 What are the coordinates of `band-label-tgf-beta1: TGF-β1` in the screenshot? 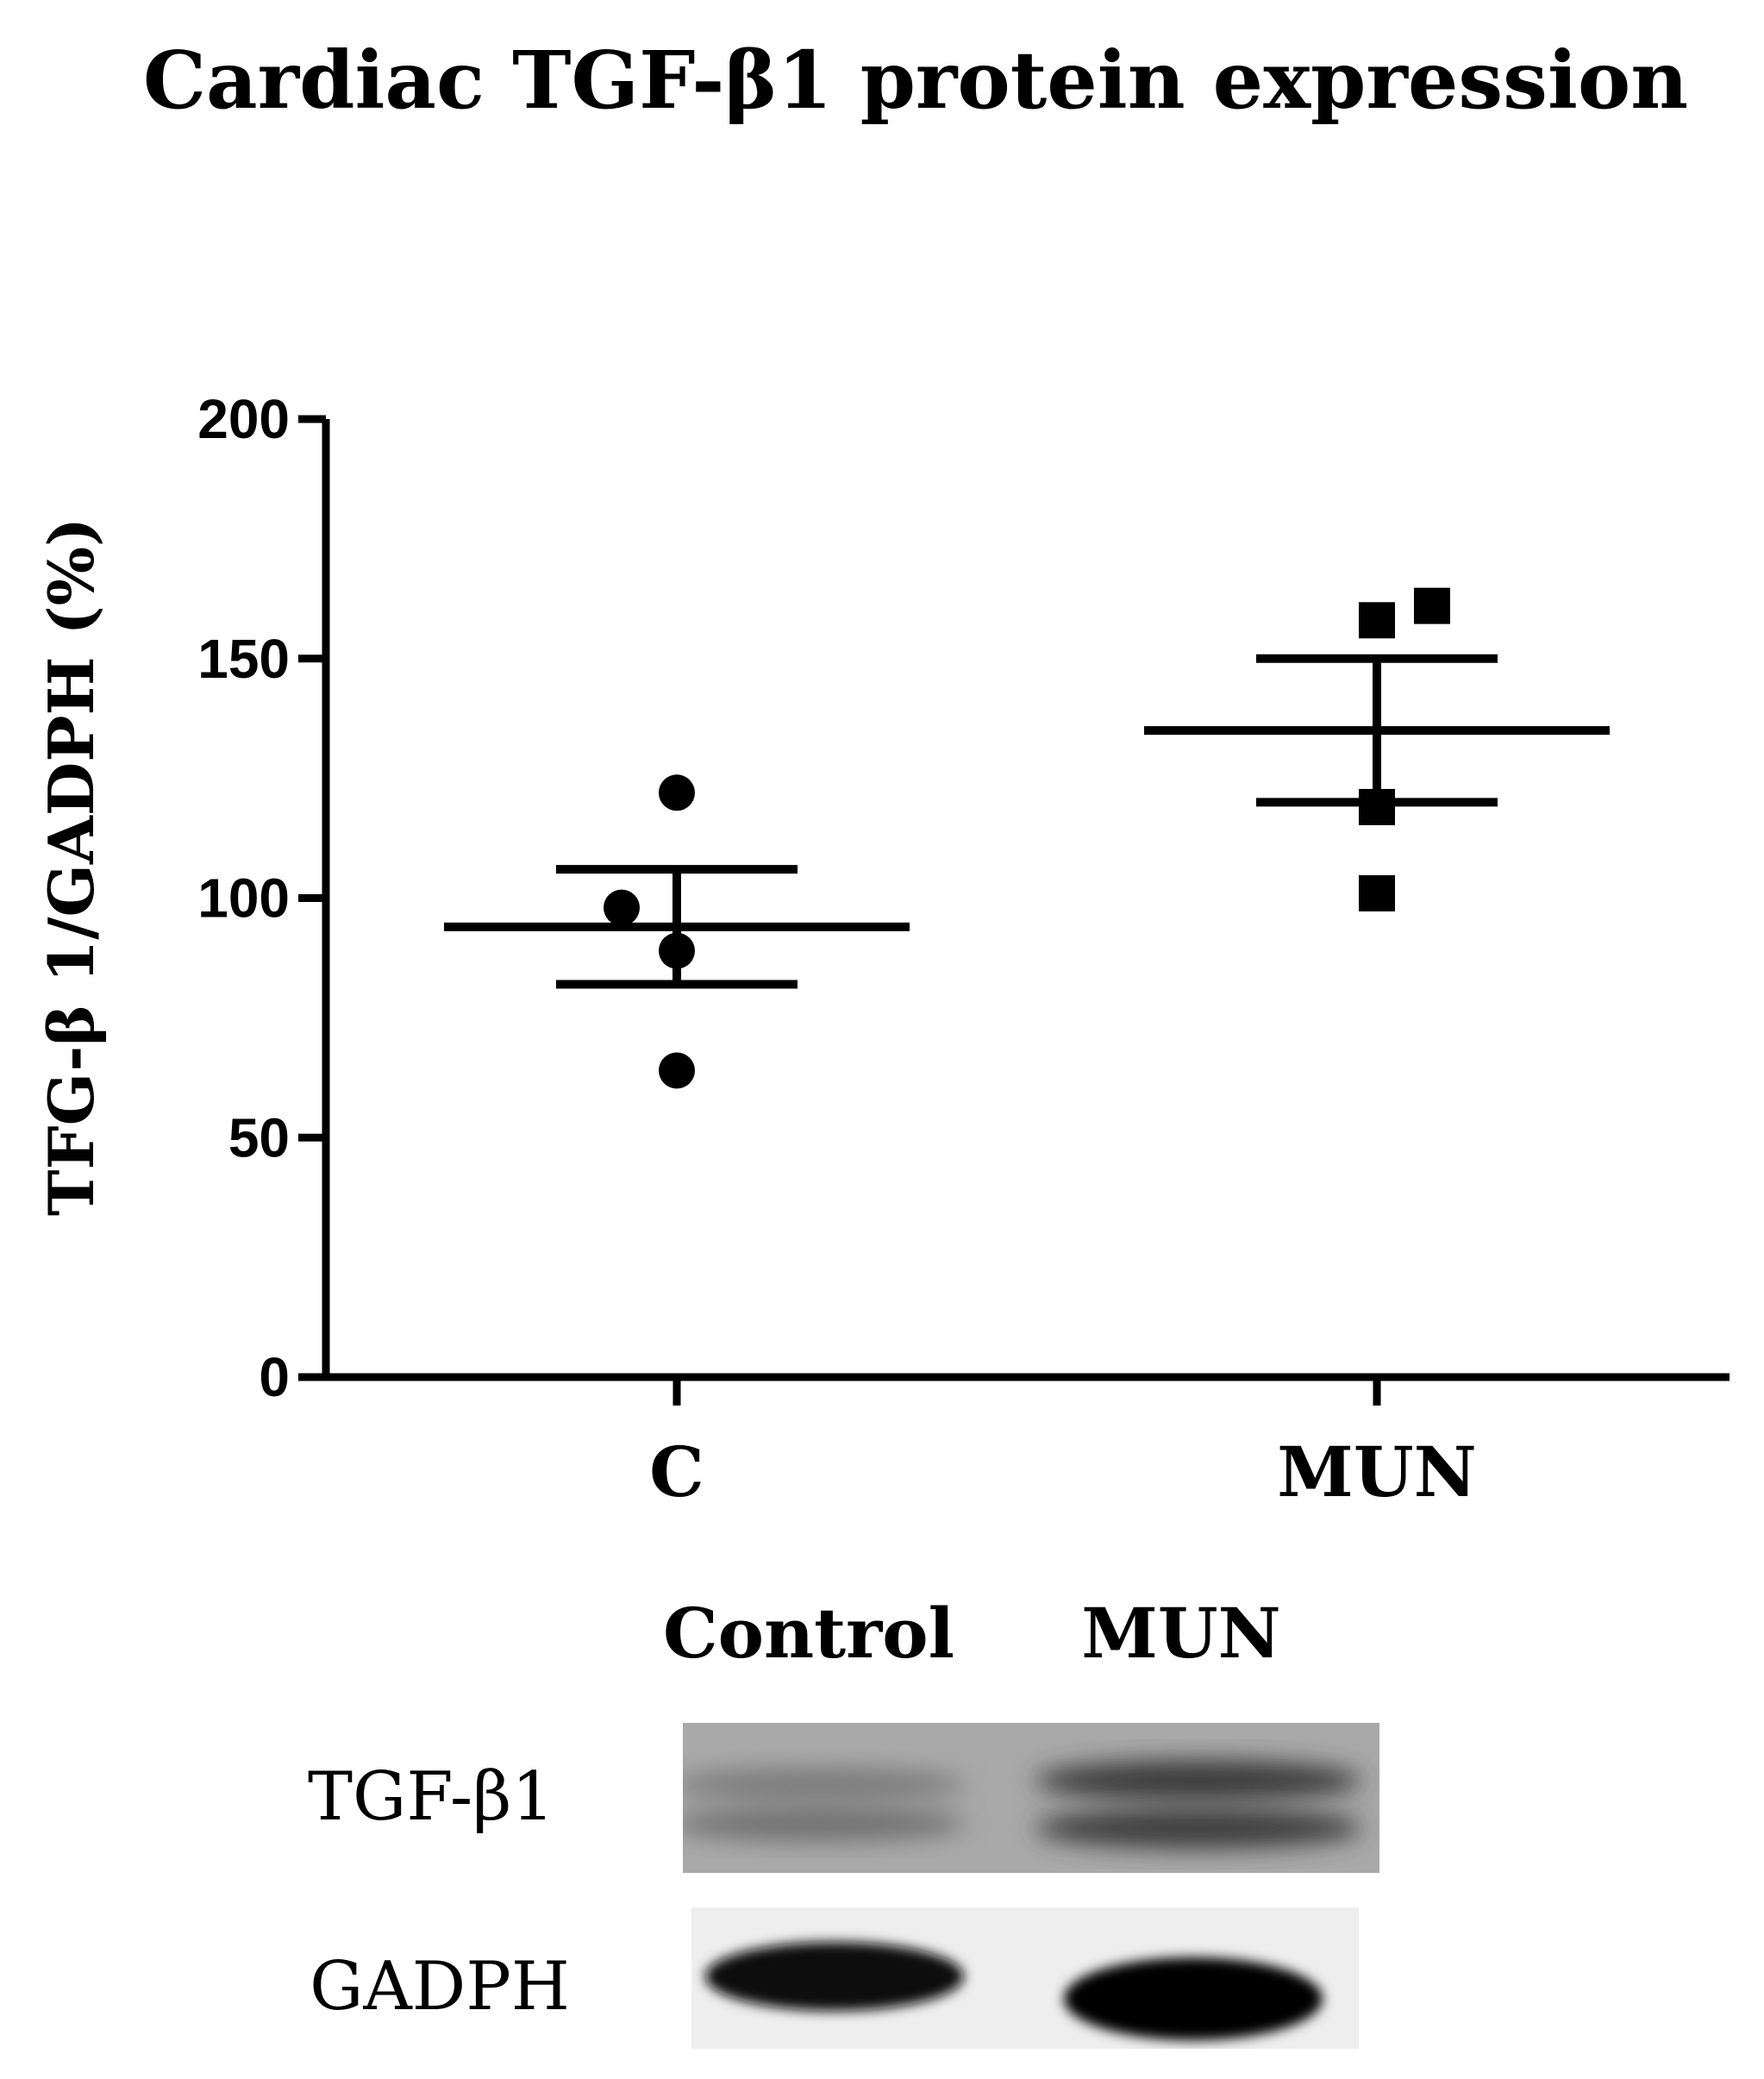 It's located at (431, 1797).